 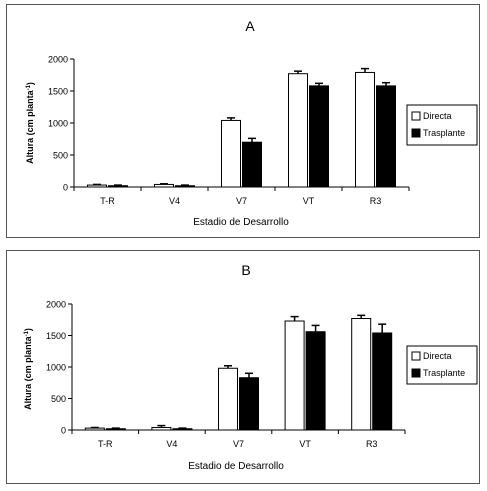 I want to click on chart-title: B, so click(x=245, y=270).